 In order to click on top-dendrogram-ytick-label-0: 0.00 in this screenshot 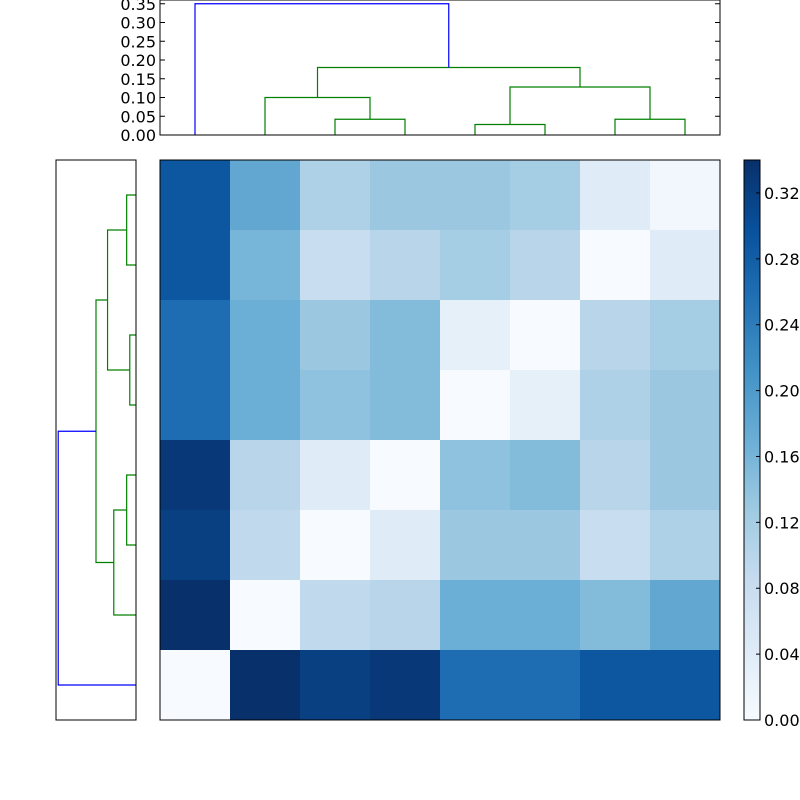, I will do `click(138, 135)`.